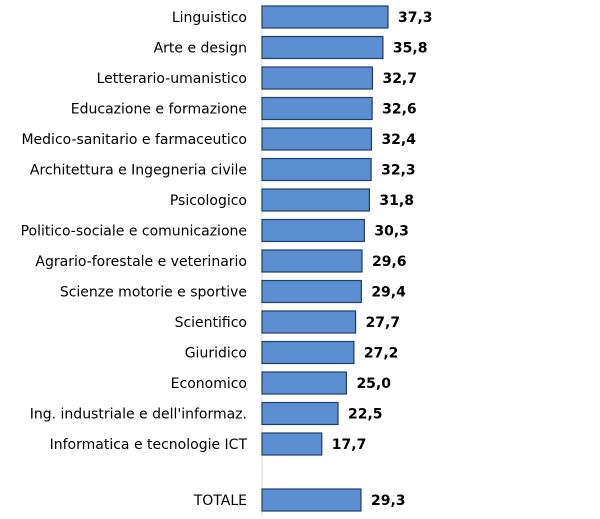  What do you see at coordinates (316, 169) in the screenshot?
I see `bar-architettura-e-ingegneria-civile` at bounding box center [316, 169].